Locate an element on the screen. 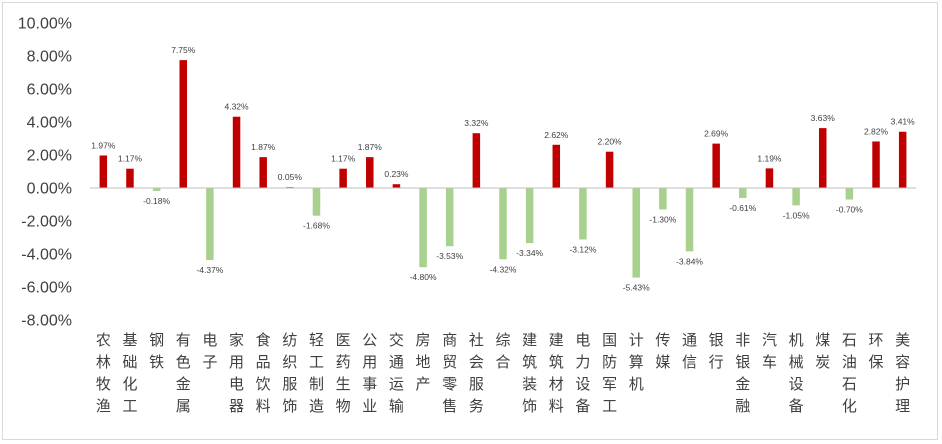 This screenshot has height=444, width=942. data-label: 4.32% is located at coordinates (236, 107).